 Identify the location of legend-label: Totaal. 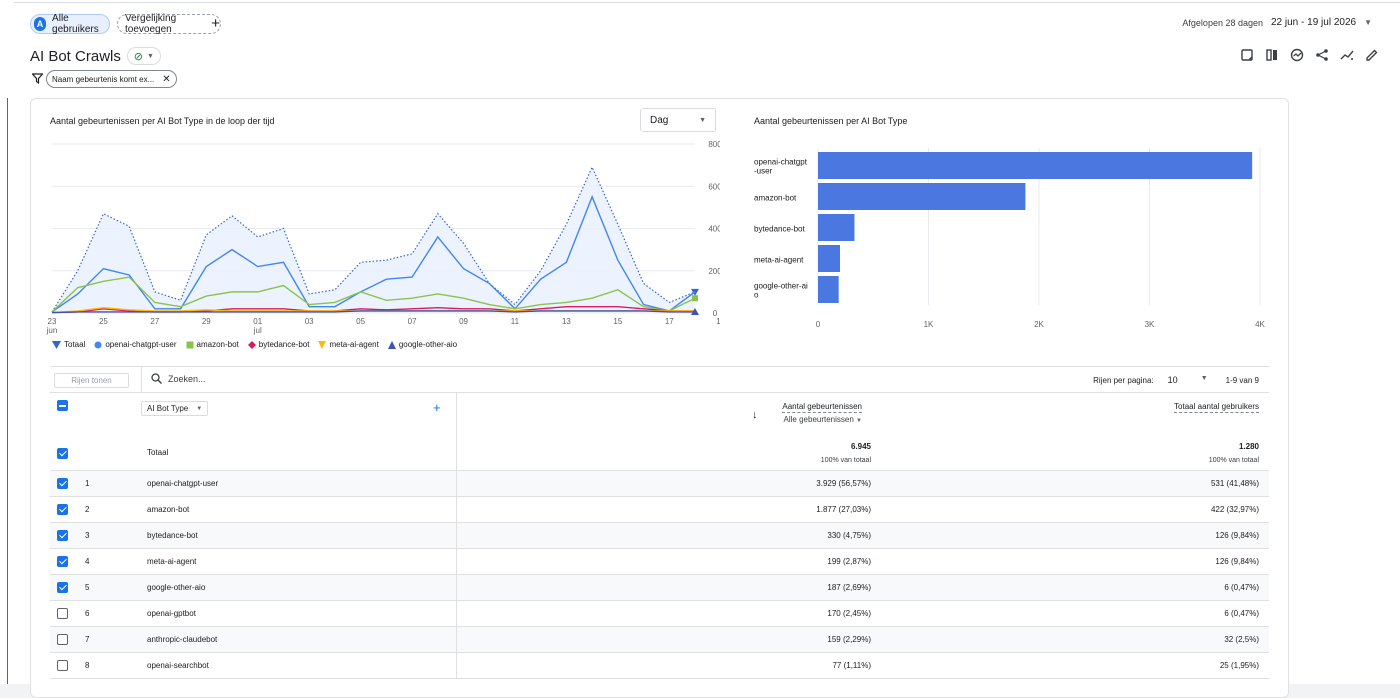
(75, 344).